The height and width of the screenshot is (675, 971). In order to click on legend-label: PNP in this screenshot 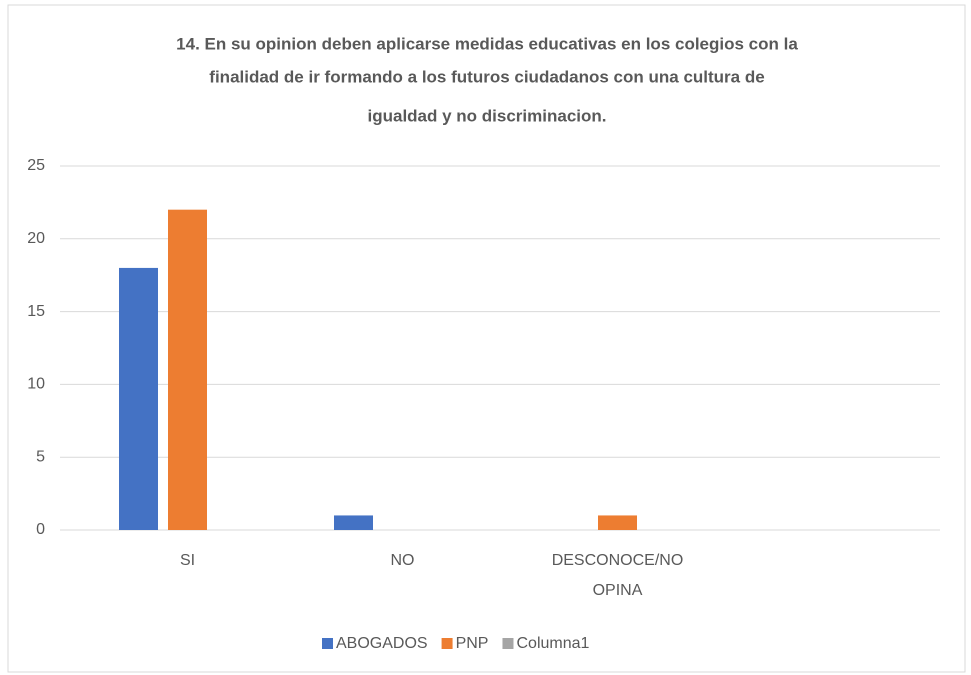, I will do `click(472, 643)`.